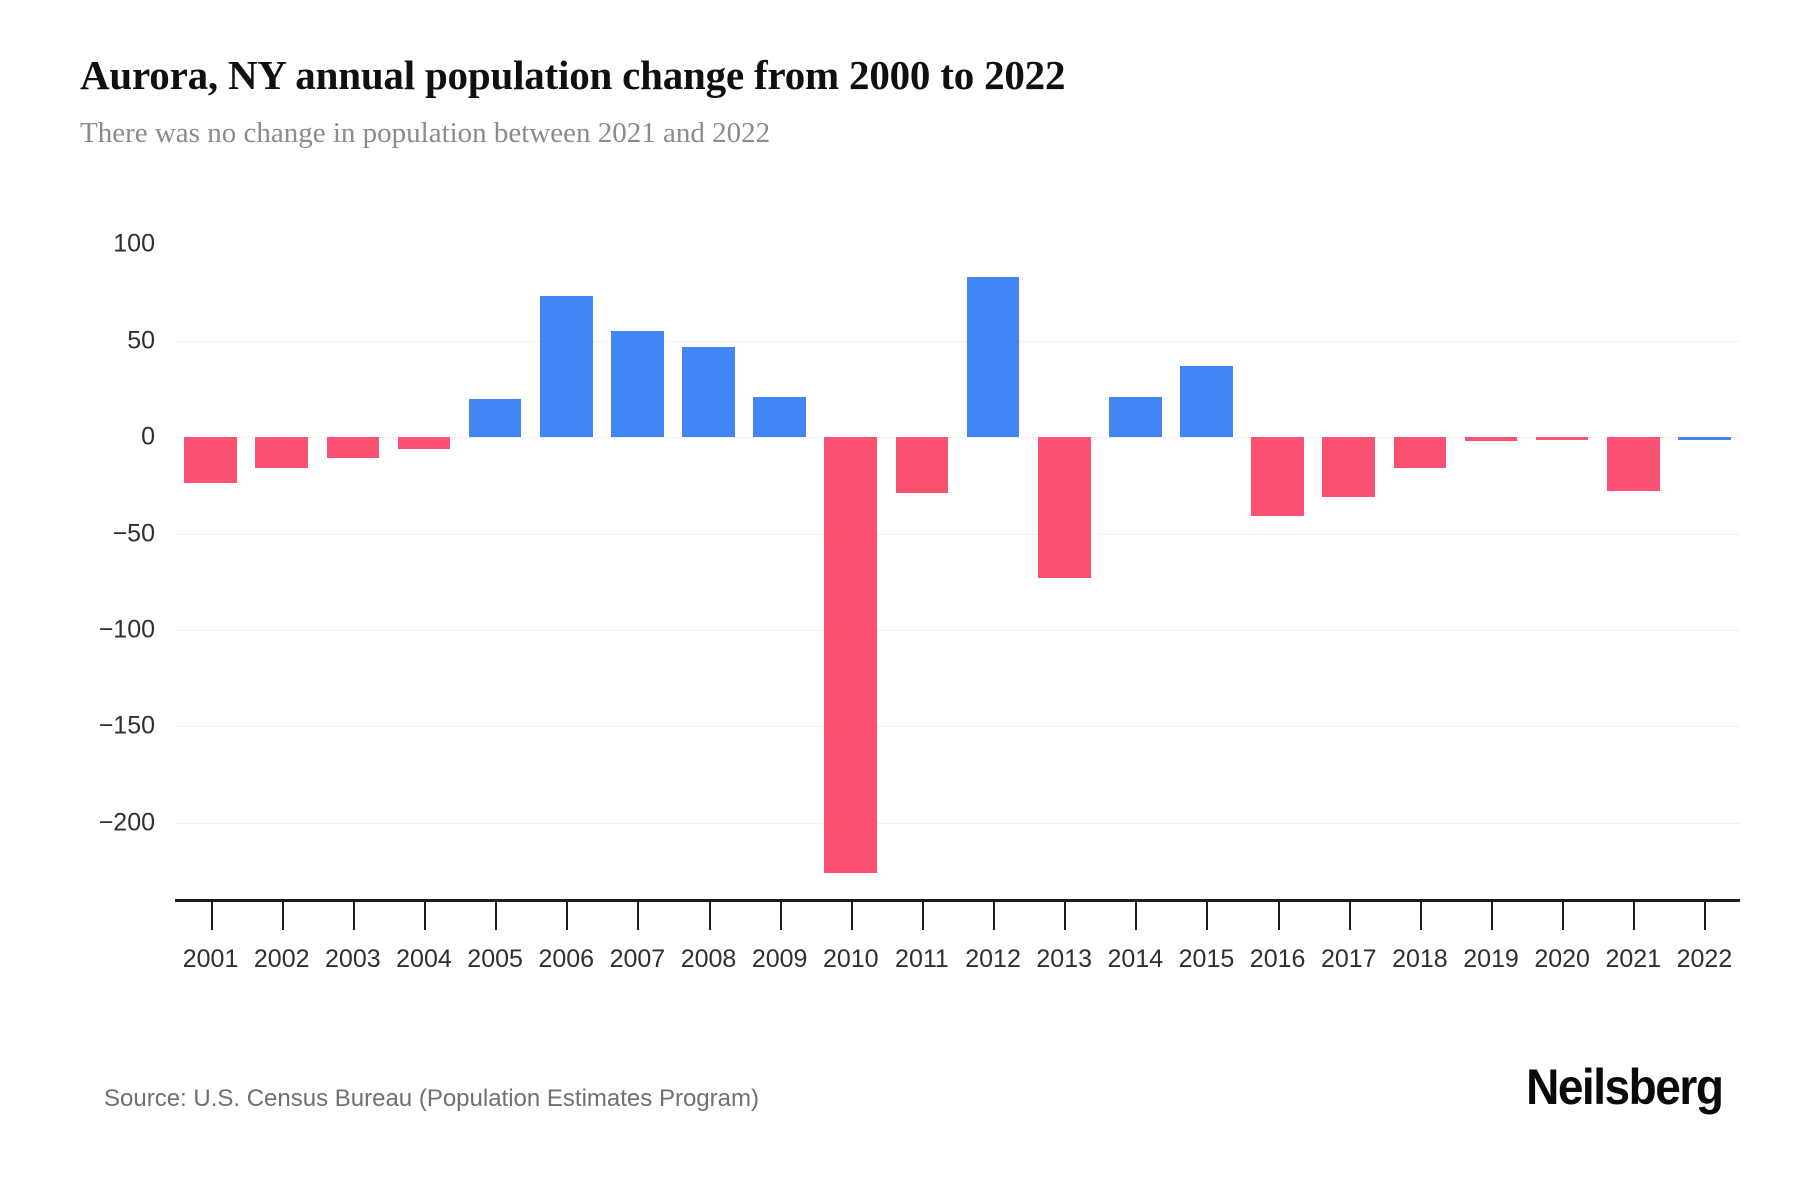 The height and width of the screenshot is (1200, 1800). Describe the element at coordinates (922, 465) in the screenshot. I see `bar-2011` at that location.